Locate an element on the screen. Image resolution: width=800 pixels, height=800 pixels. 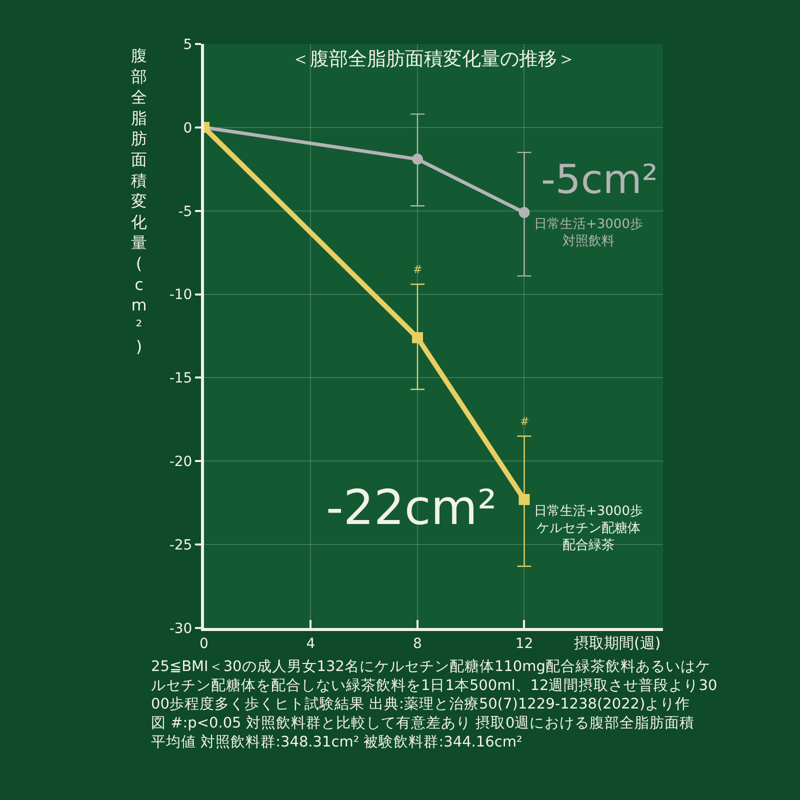
text: 腹部全脂肪面積変化量(cm²) is located at coordinates (139, 201).